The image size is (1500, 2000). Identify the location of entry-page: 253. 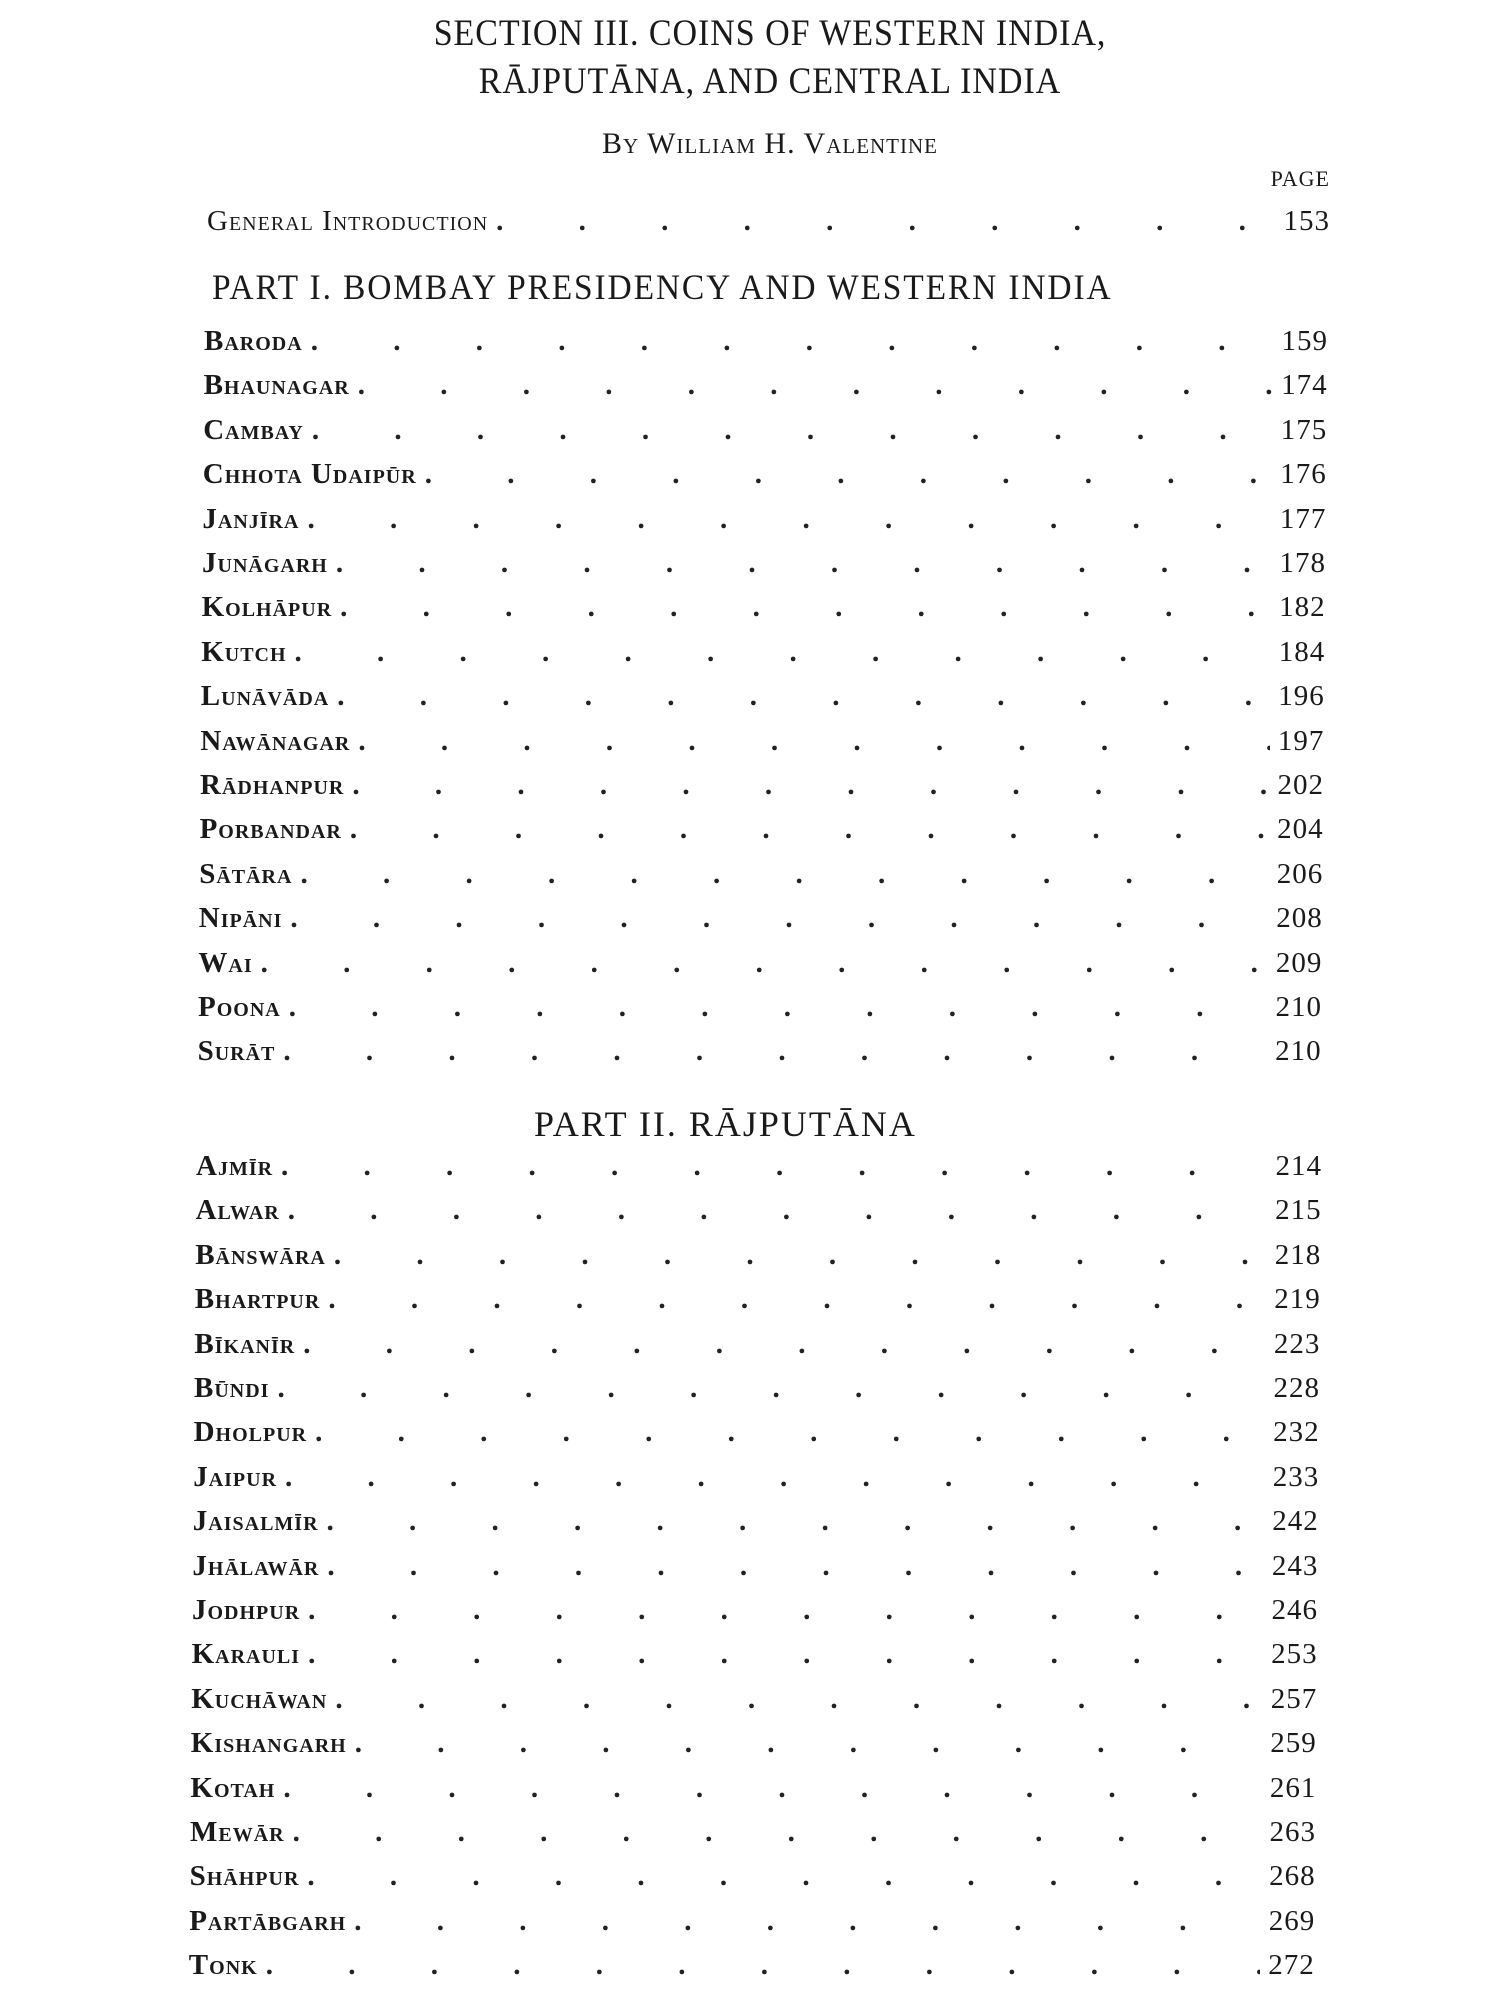
(1294, 1654).